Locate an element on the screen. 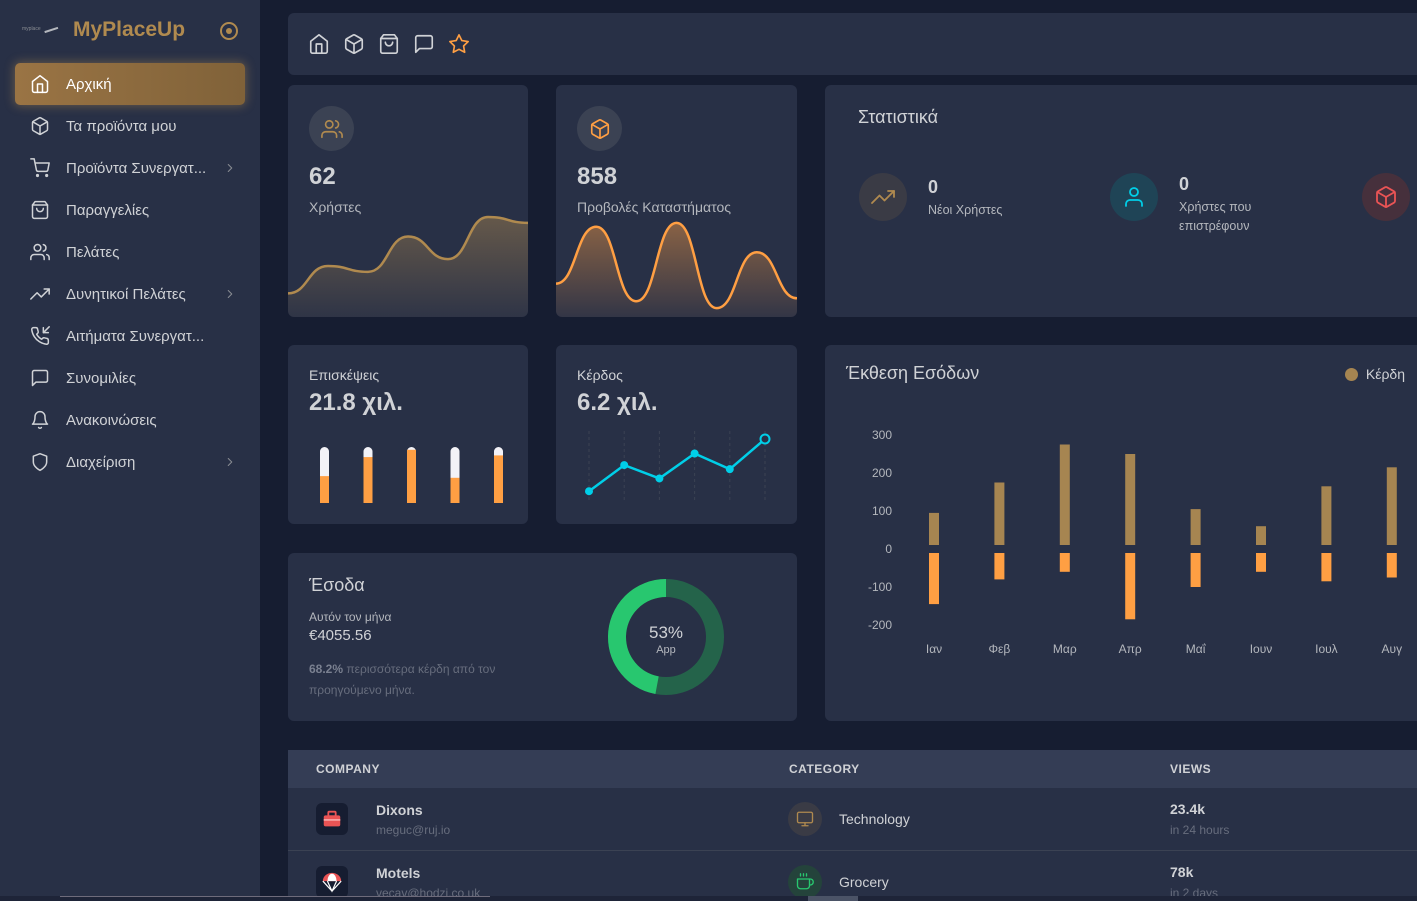  statistics-title: Στατιστικά is located at coordinates (898, 117).